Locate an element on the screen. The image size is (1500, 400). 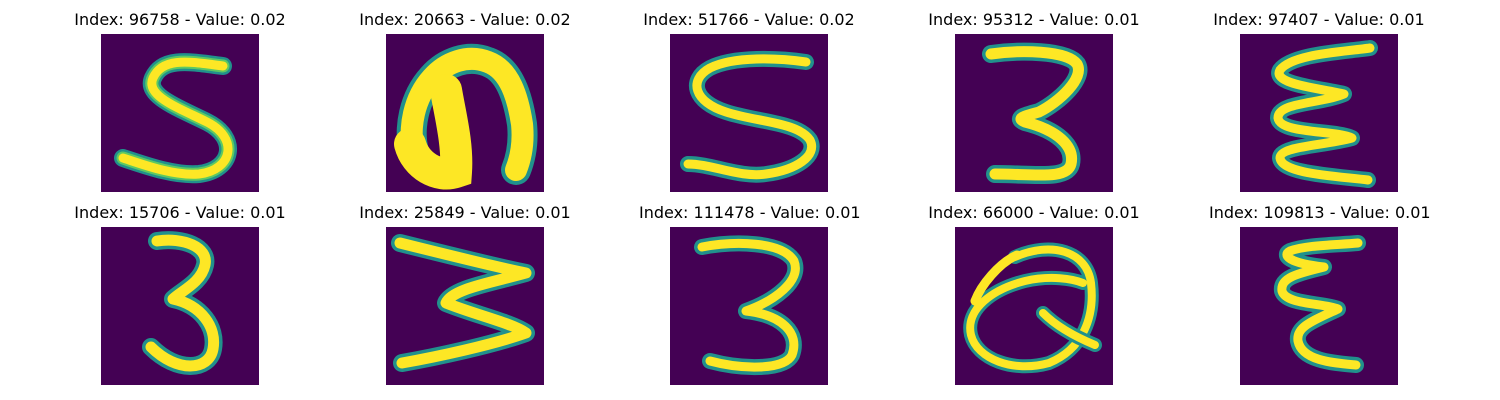
panel-title: Index: 95312 - Value: 0.01 is located at coordinates (1034, 19).